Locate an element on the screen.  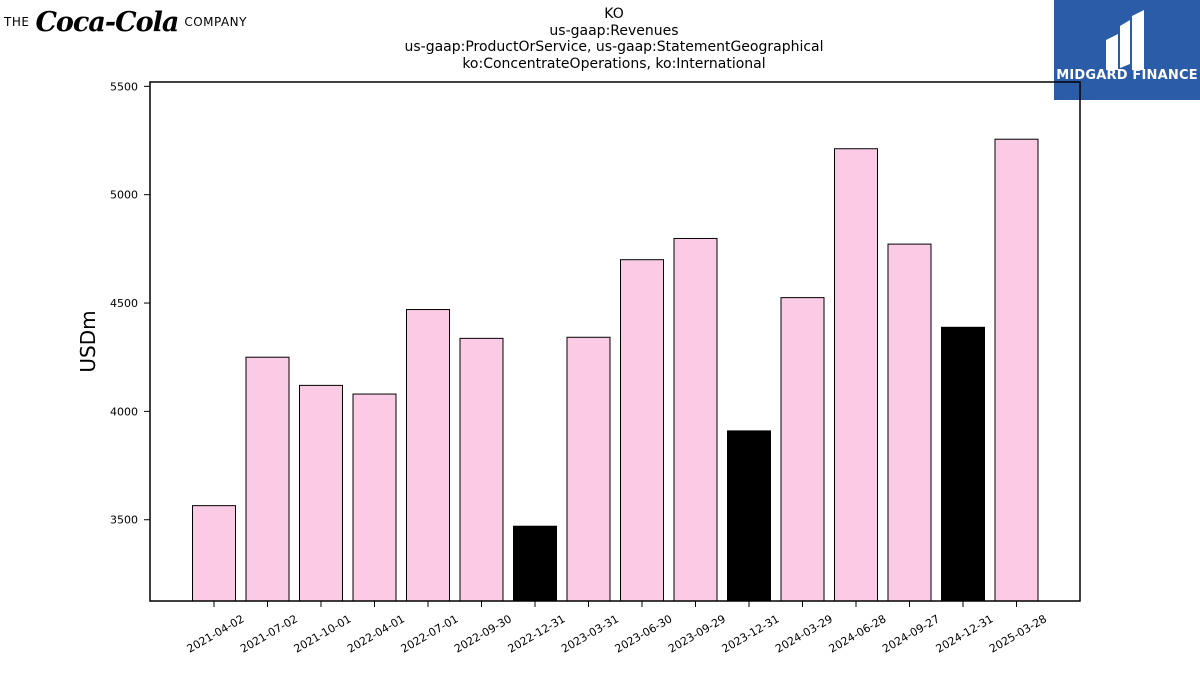
x-tick-label: 2021-10-01 is located at coordinates (323, 633).